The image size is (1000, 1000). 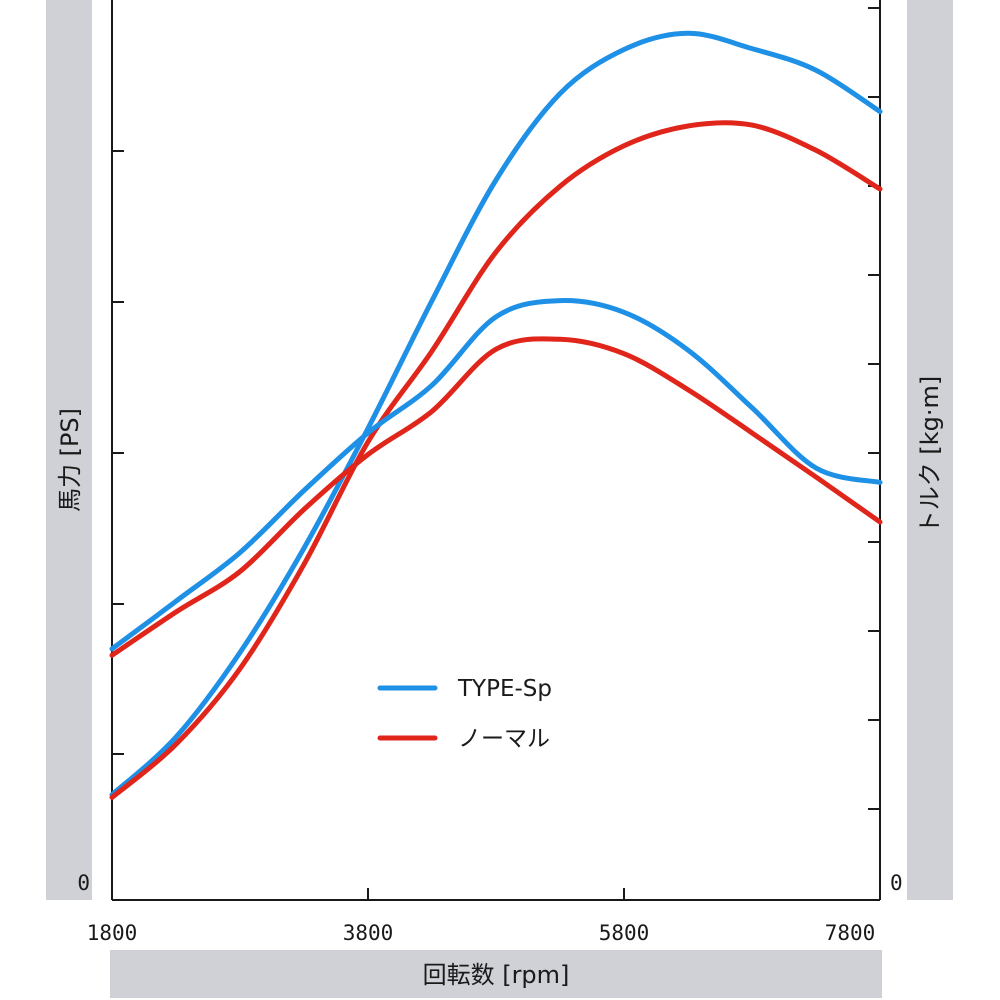 What do you see at coordinates (368, 933) in the screenshot?
I see `x-tick-label: 3800` at bounding box center [368, 933].